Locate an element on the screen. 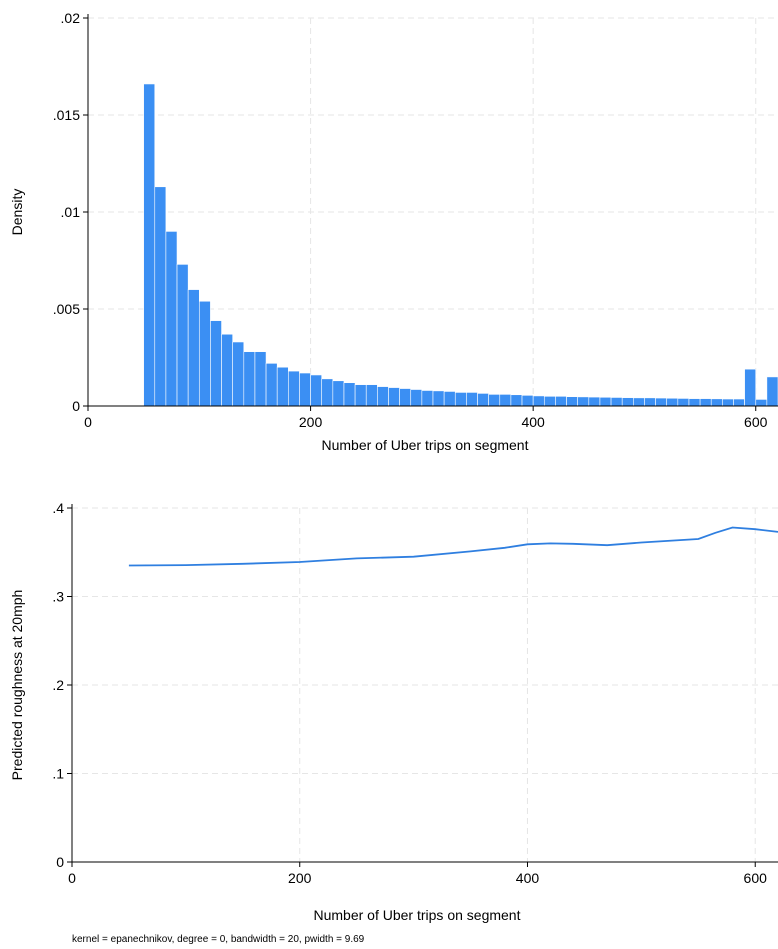  line-x-tick-label-0: 0 is located at coordinates (72, 878).